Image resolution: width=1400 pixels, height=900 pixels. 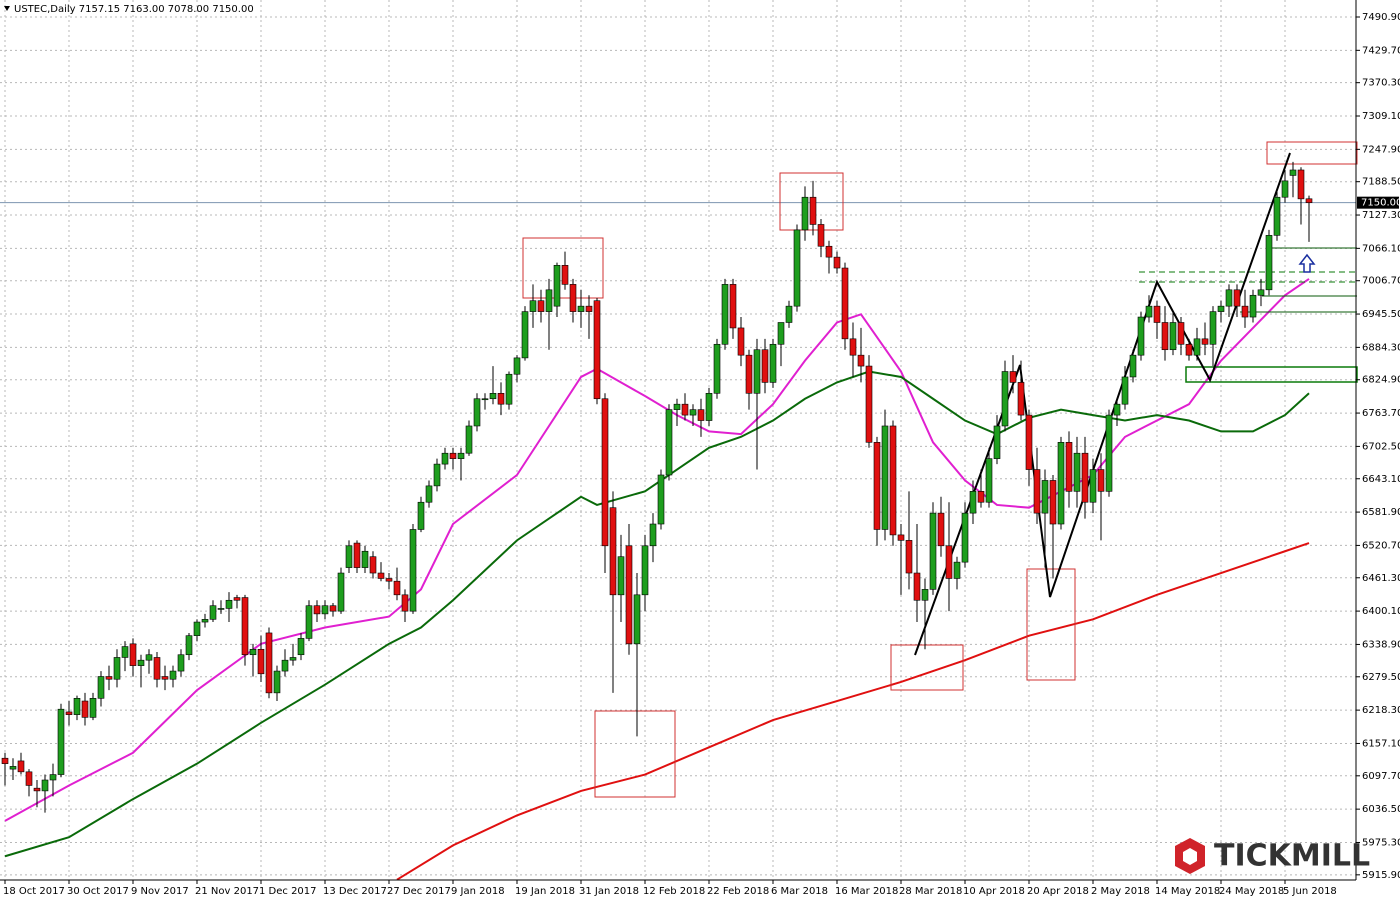 What do you see at coordinates (1381, 116) in the screenshot?
I see `y-tick-label: 7309.10` at bounding box center [1381, 116].